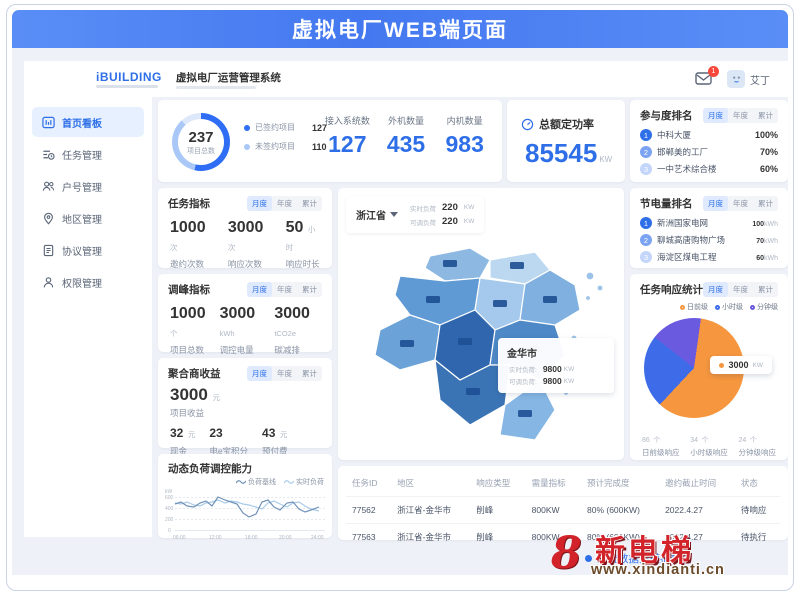 This screenshot has width=800, height=597. What do you see at coordinates (169, 531) in the screenshot?
I see `svg-text: 0` at bounding box center [169, 531].